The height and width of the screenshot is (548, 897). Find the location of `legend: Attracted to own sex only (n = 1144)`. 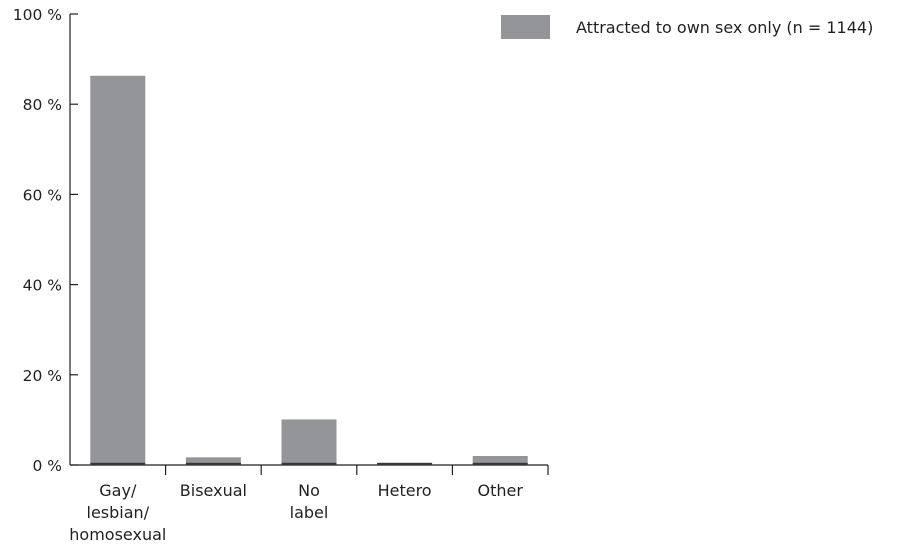

legend: Attracted to own sex only (n = 1144) is located at coordinates (687, 27).